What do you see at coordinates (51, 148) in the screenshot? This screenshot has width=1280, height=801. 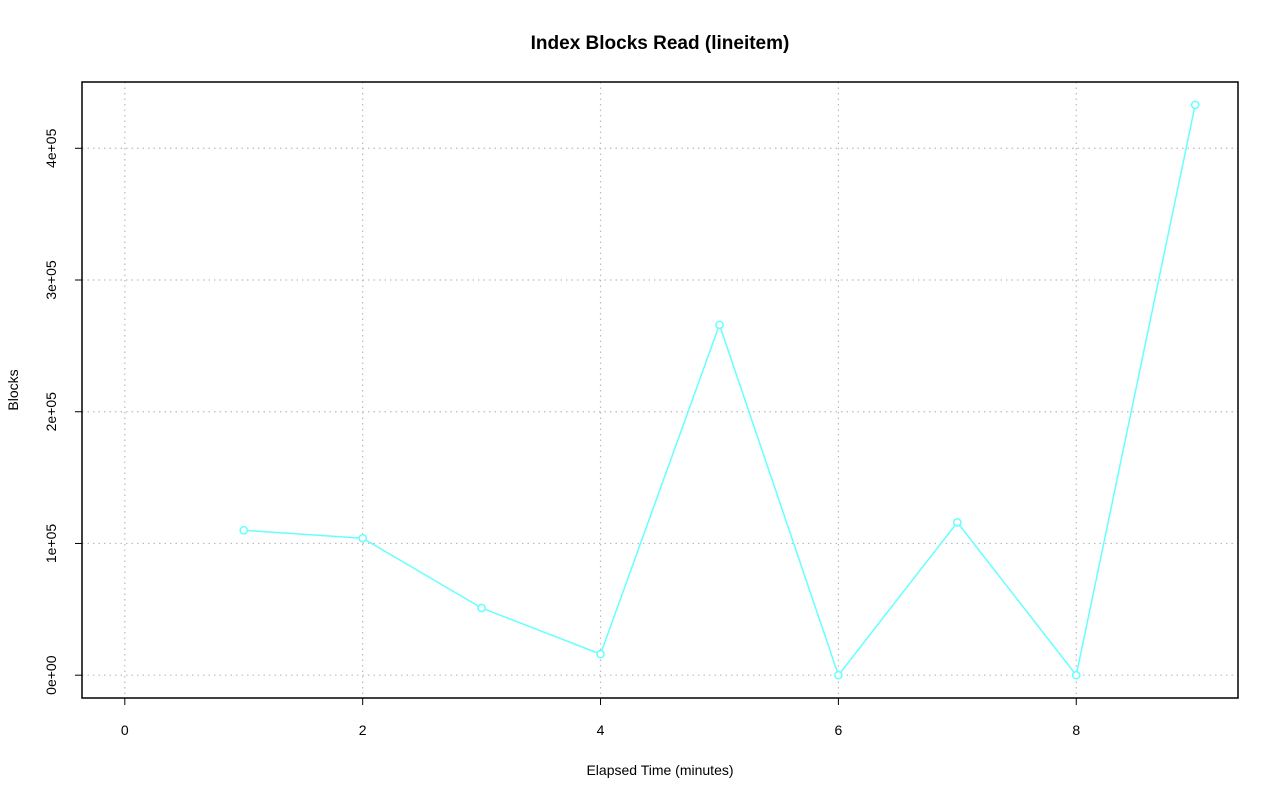 I see `y-tick-label: 4e+05` at bounding box center [51, 148].